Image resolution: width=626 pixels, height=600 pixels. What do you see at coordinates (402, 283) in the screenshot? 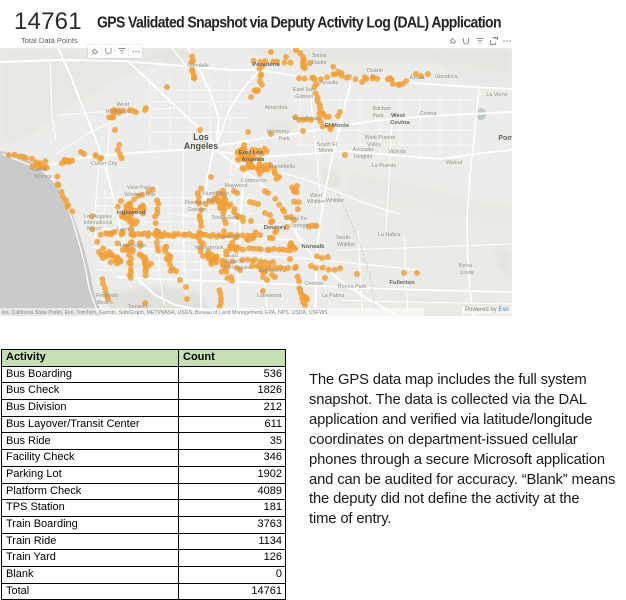
I see `svg-text: Fullerton` at bounding box center [402, 283].